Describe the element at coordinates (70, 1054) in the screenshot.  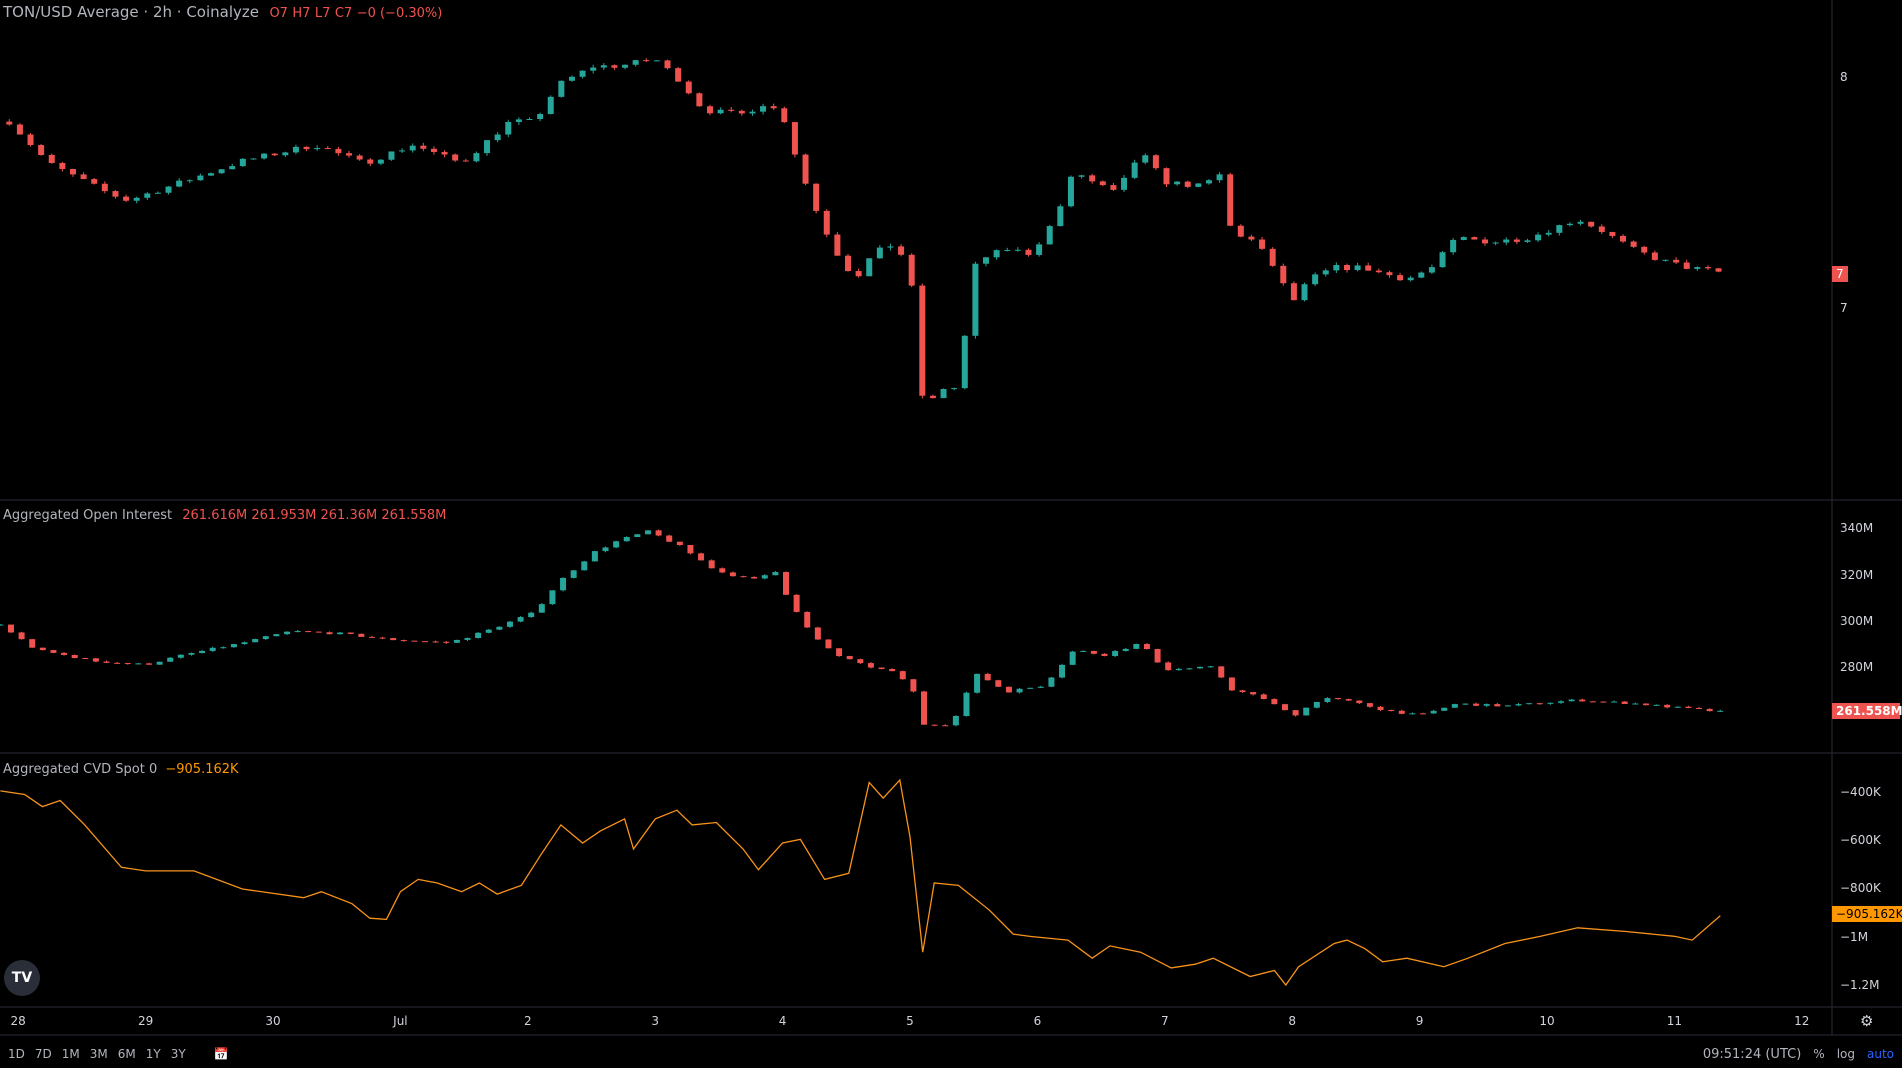
I see `range-1m: 1M` at that location.